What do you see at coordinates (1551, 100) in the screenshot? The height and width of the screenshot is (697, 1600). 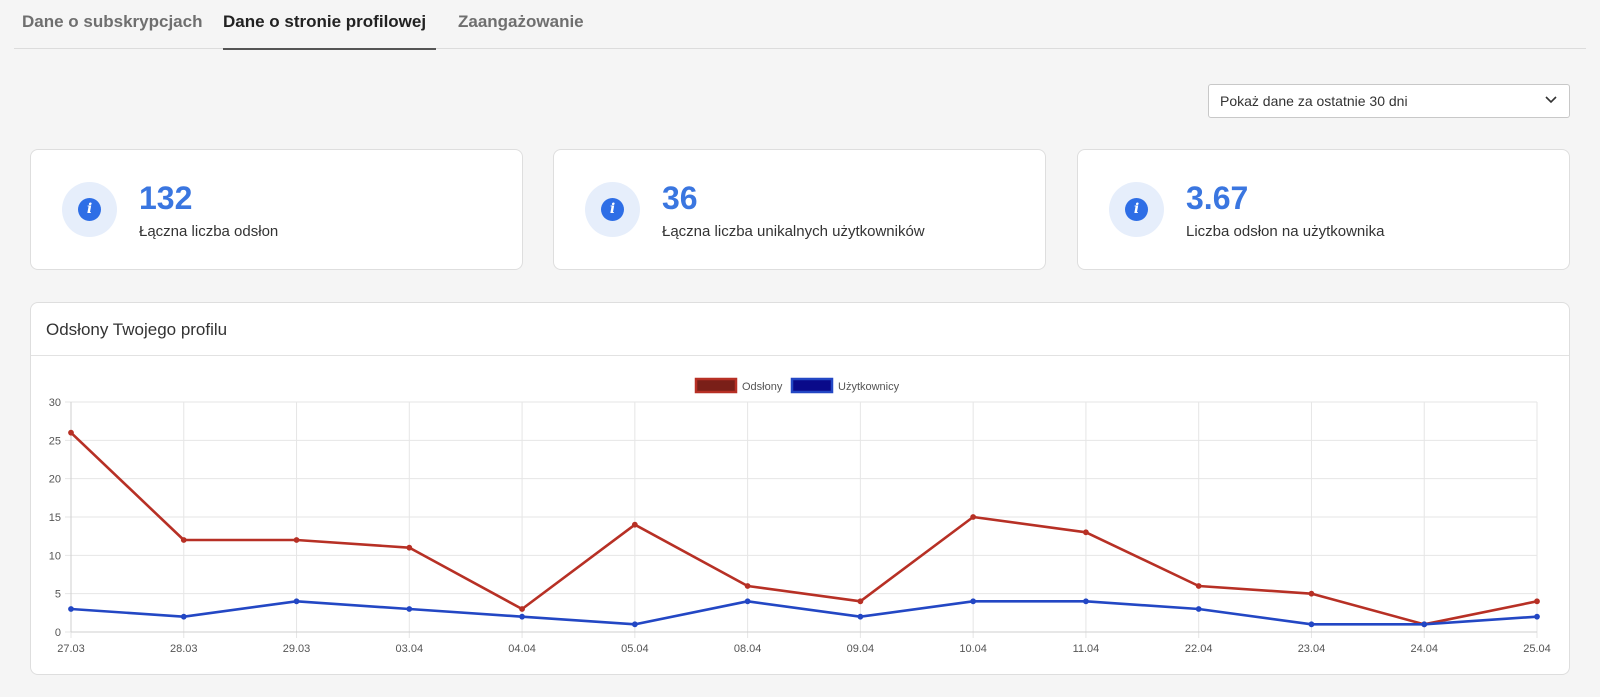 I see `chevron-down-icon` at bounding box center [1551, 100].